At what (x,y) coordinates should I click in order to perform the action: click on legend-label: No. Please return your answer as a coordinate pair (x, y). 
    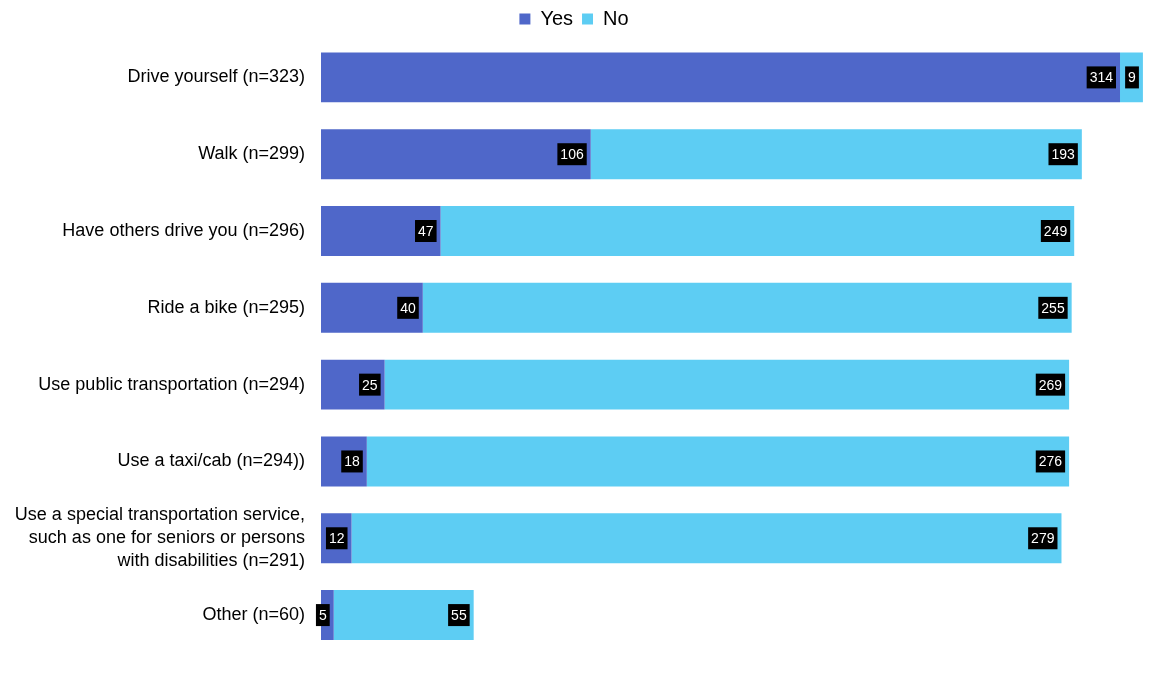
    Looking at the image, I should click on (616, 17).